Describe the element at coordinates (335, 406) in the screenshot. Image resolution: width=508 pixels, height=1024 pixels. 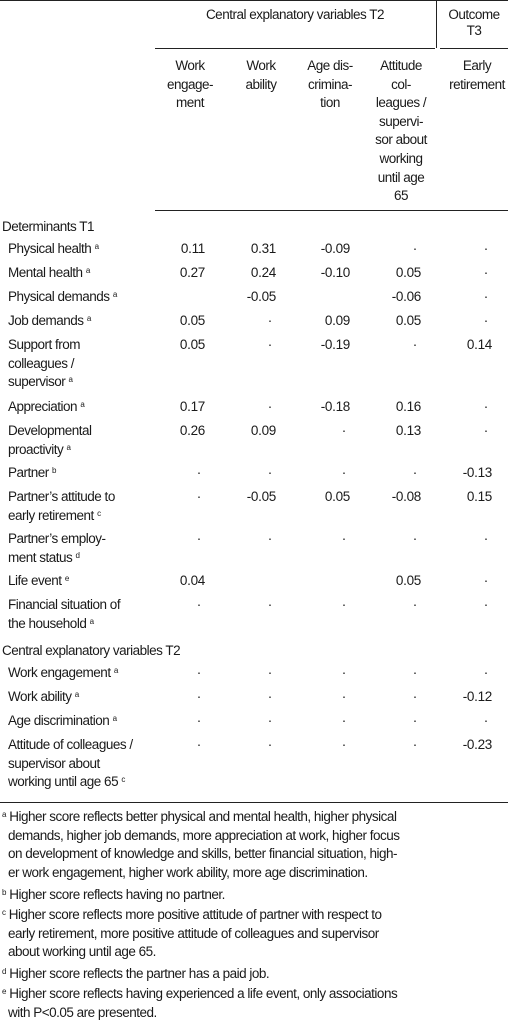
I see `cell-value: -0.18` at that location.